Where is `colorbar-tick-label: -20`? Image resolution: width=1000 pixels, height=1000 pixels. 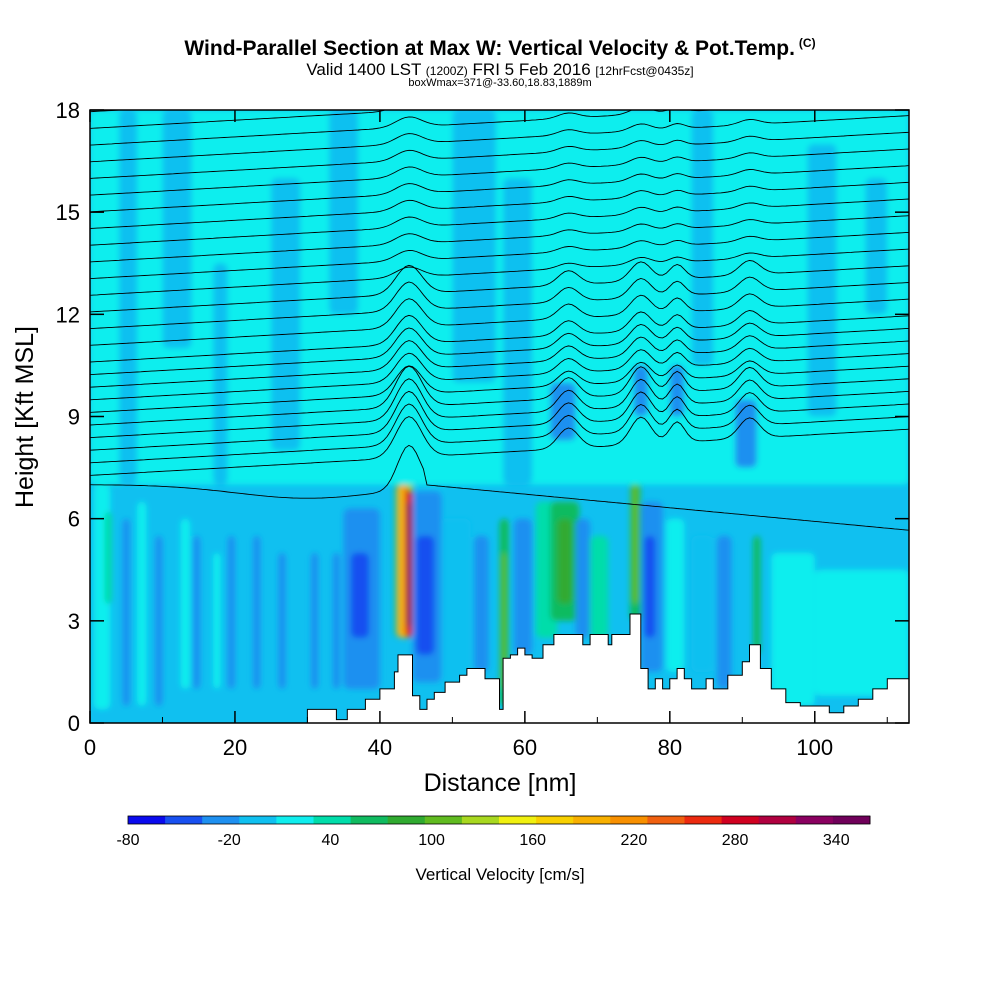
colorbar-tick-label: -20 is located at coordinates (229, 840).